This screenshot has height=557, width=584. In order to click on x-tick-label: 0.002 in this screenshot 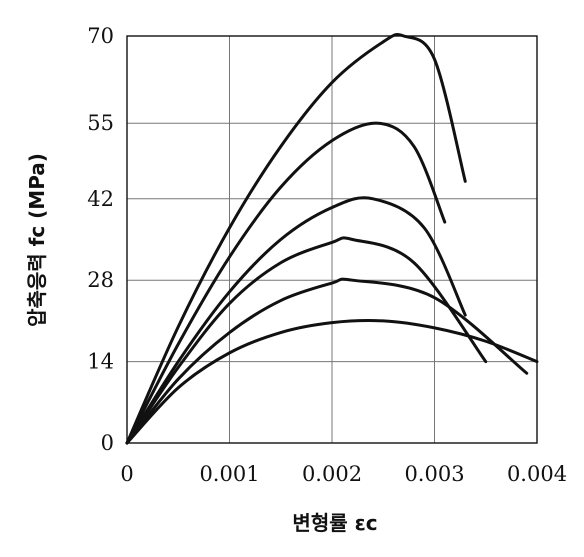, I will do `click(332, 474)`.